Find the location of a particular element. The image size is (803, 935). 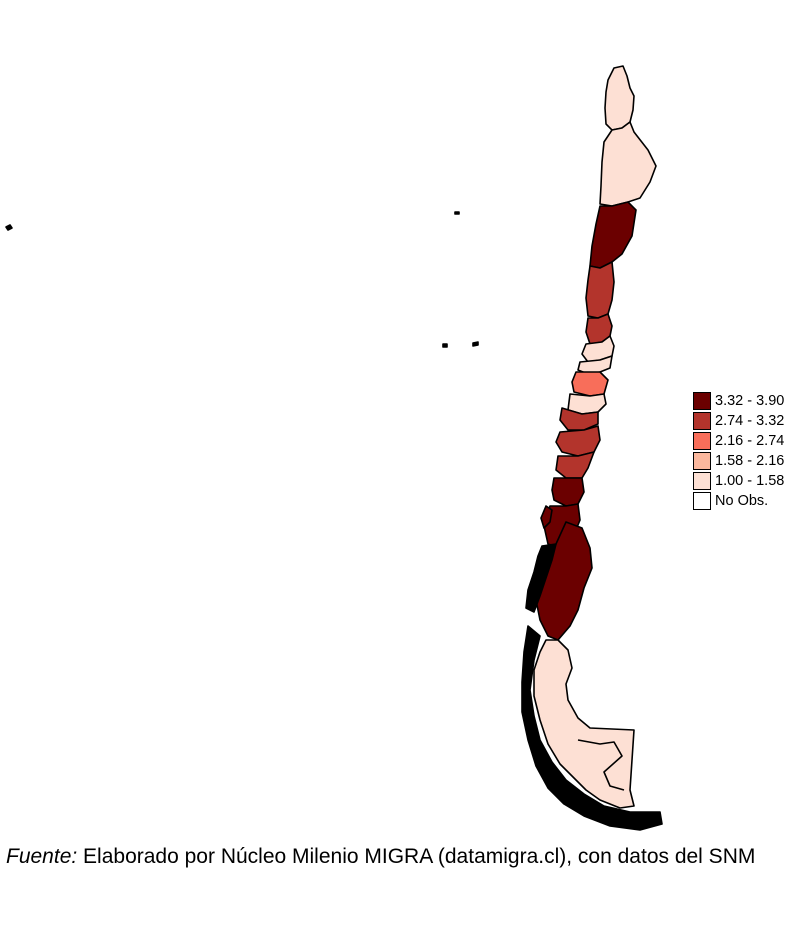

legend-label: 1.58 - 2.16 is located at coordinates (750, 461).